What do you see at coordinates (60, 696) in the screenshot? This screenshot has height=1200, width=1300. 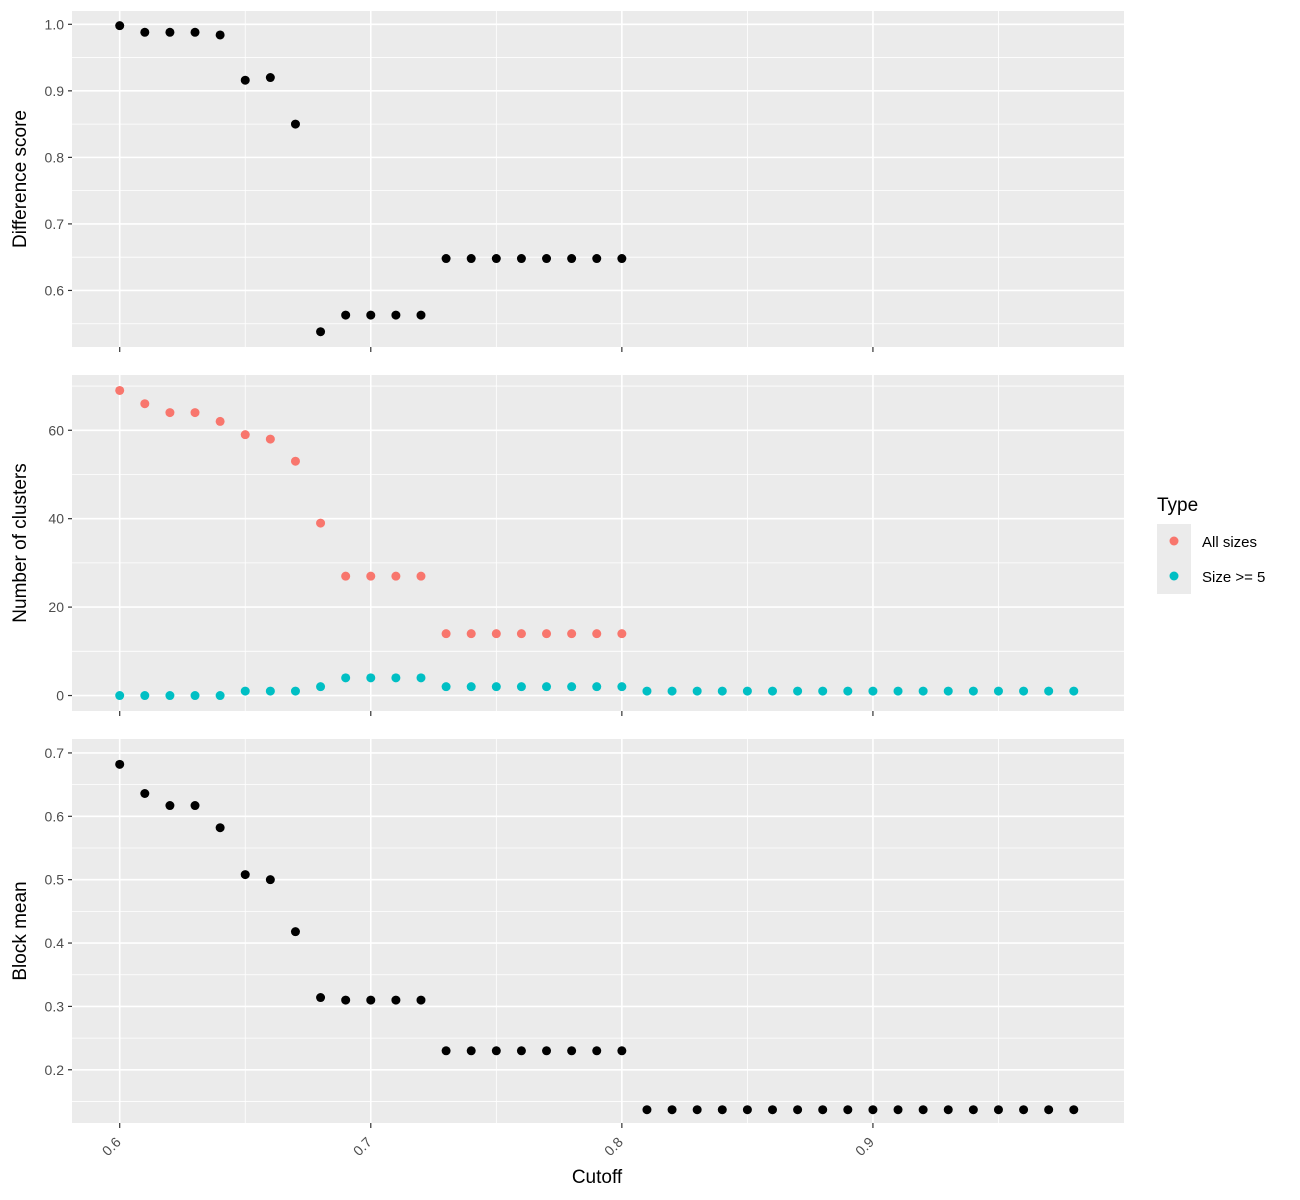 I see `y-tick-label: 0` at bounding box center [60, 696].